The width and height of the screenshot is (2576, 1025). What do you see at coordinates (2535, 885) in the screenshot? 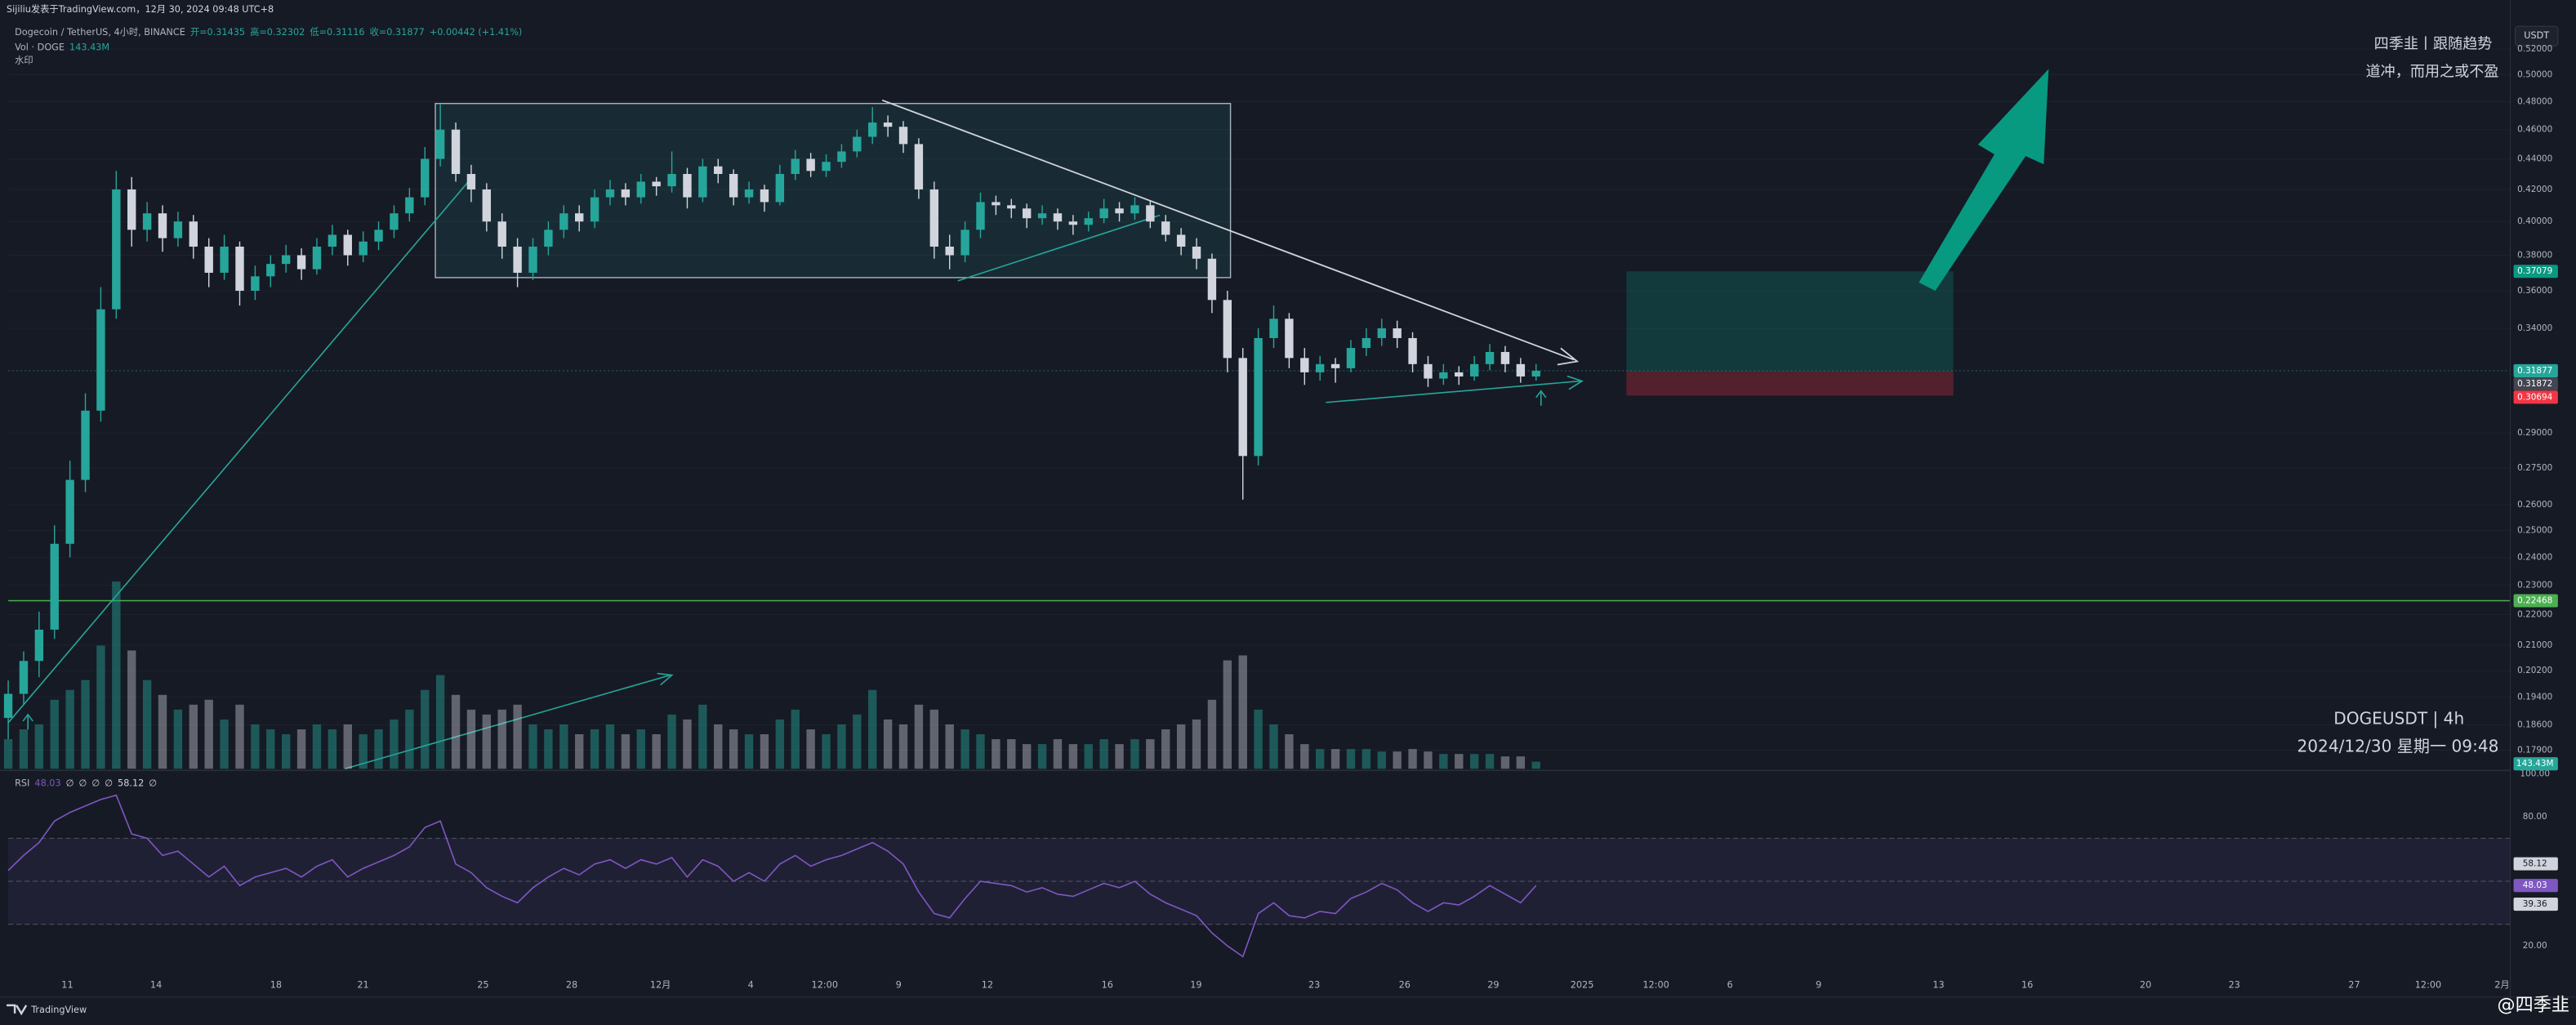
I see `rsi-last-label: 48.03` at bounding box center [2535, 885].